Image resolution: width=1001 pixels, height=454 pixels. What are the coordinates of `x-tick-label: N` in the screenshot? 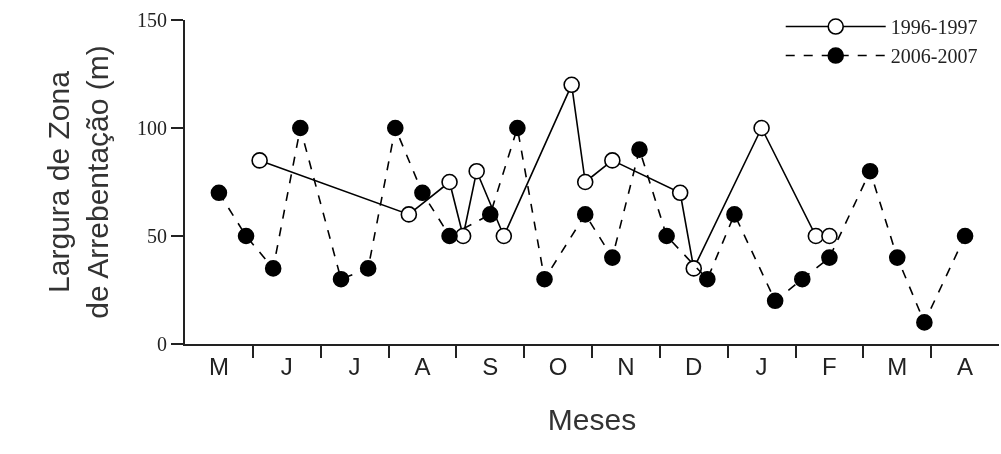 It's located at (626, 366).